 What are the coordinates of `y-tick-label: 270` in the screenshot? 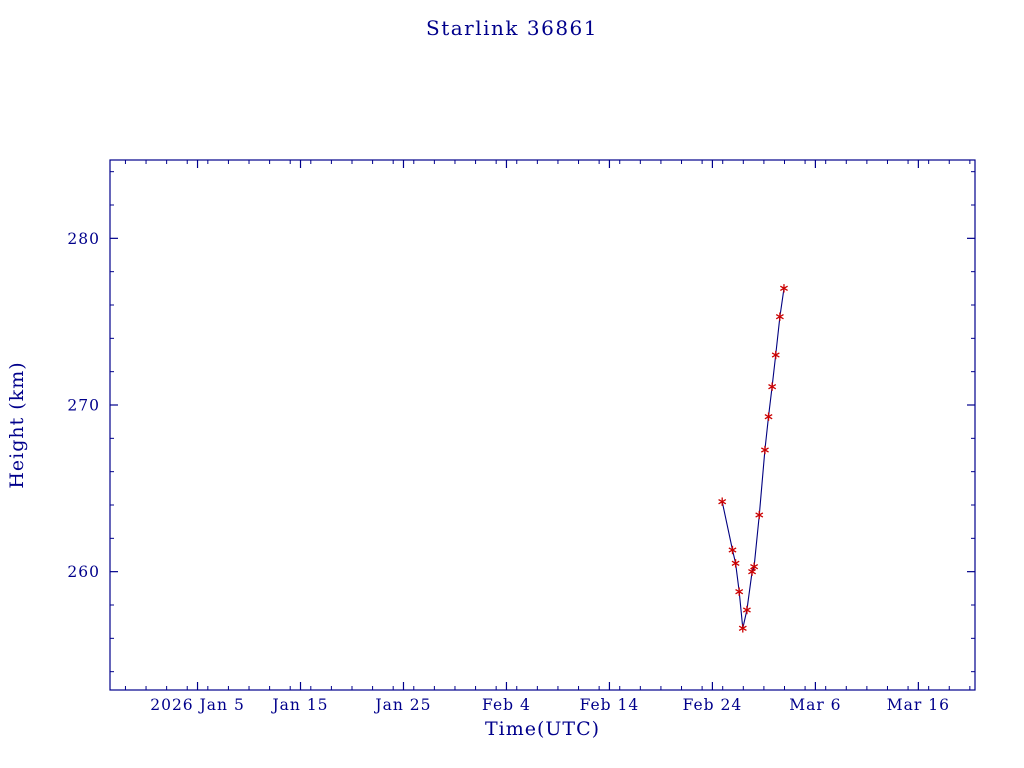 It's located at (83, 406).